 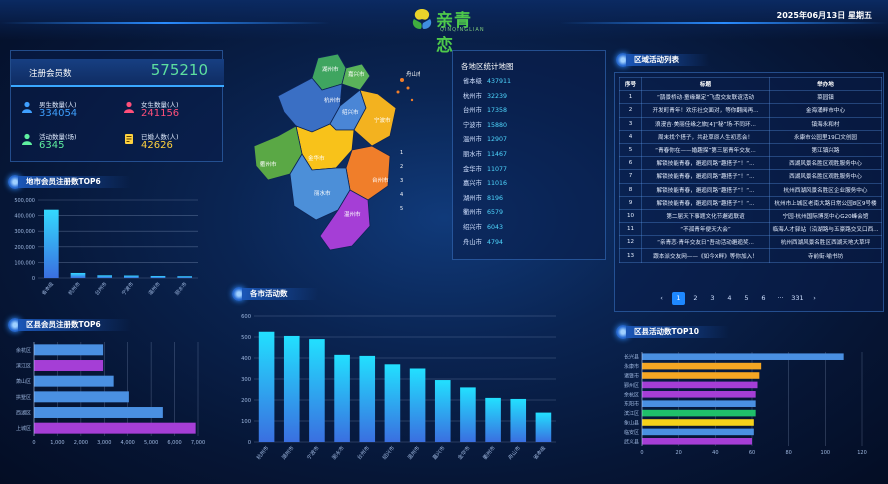 I want to click on x-tick-label: 嘉兴市, so click(x=438, y=452).